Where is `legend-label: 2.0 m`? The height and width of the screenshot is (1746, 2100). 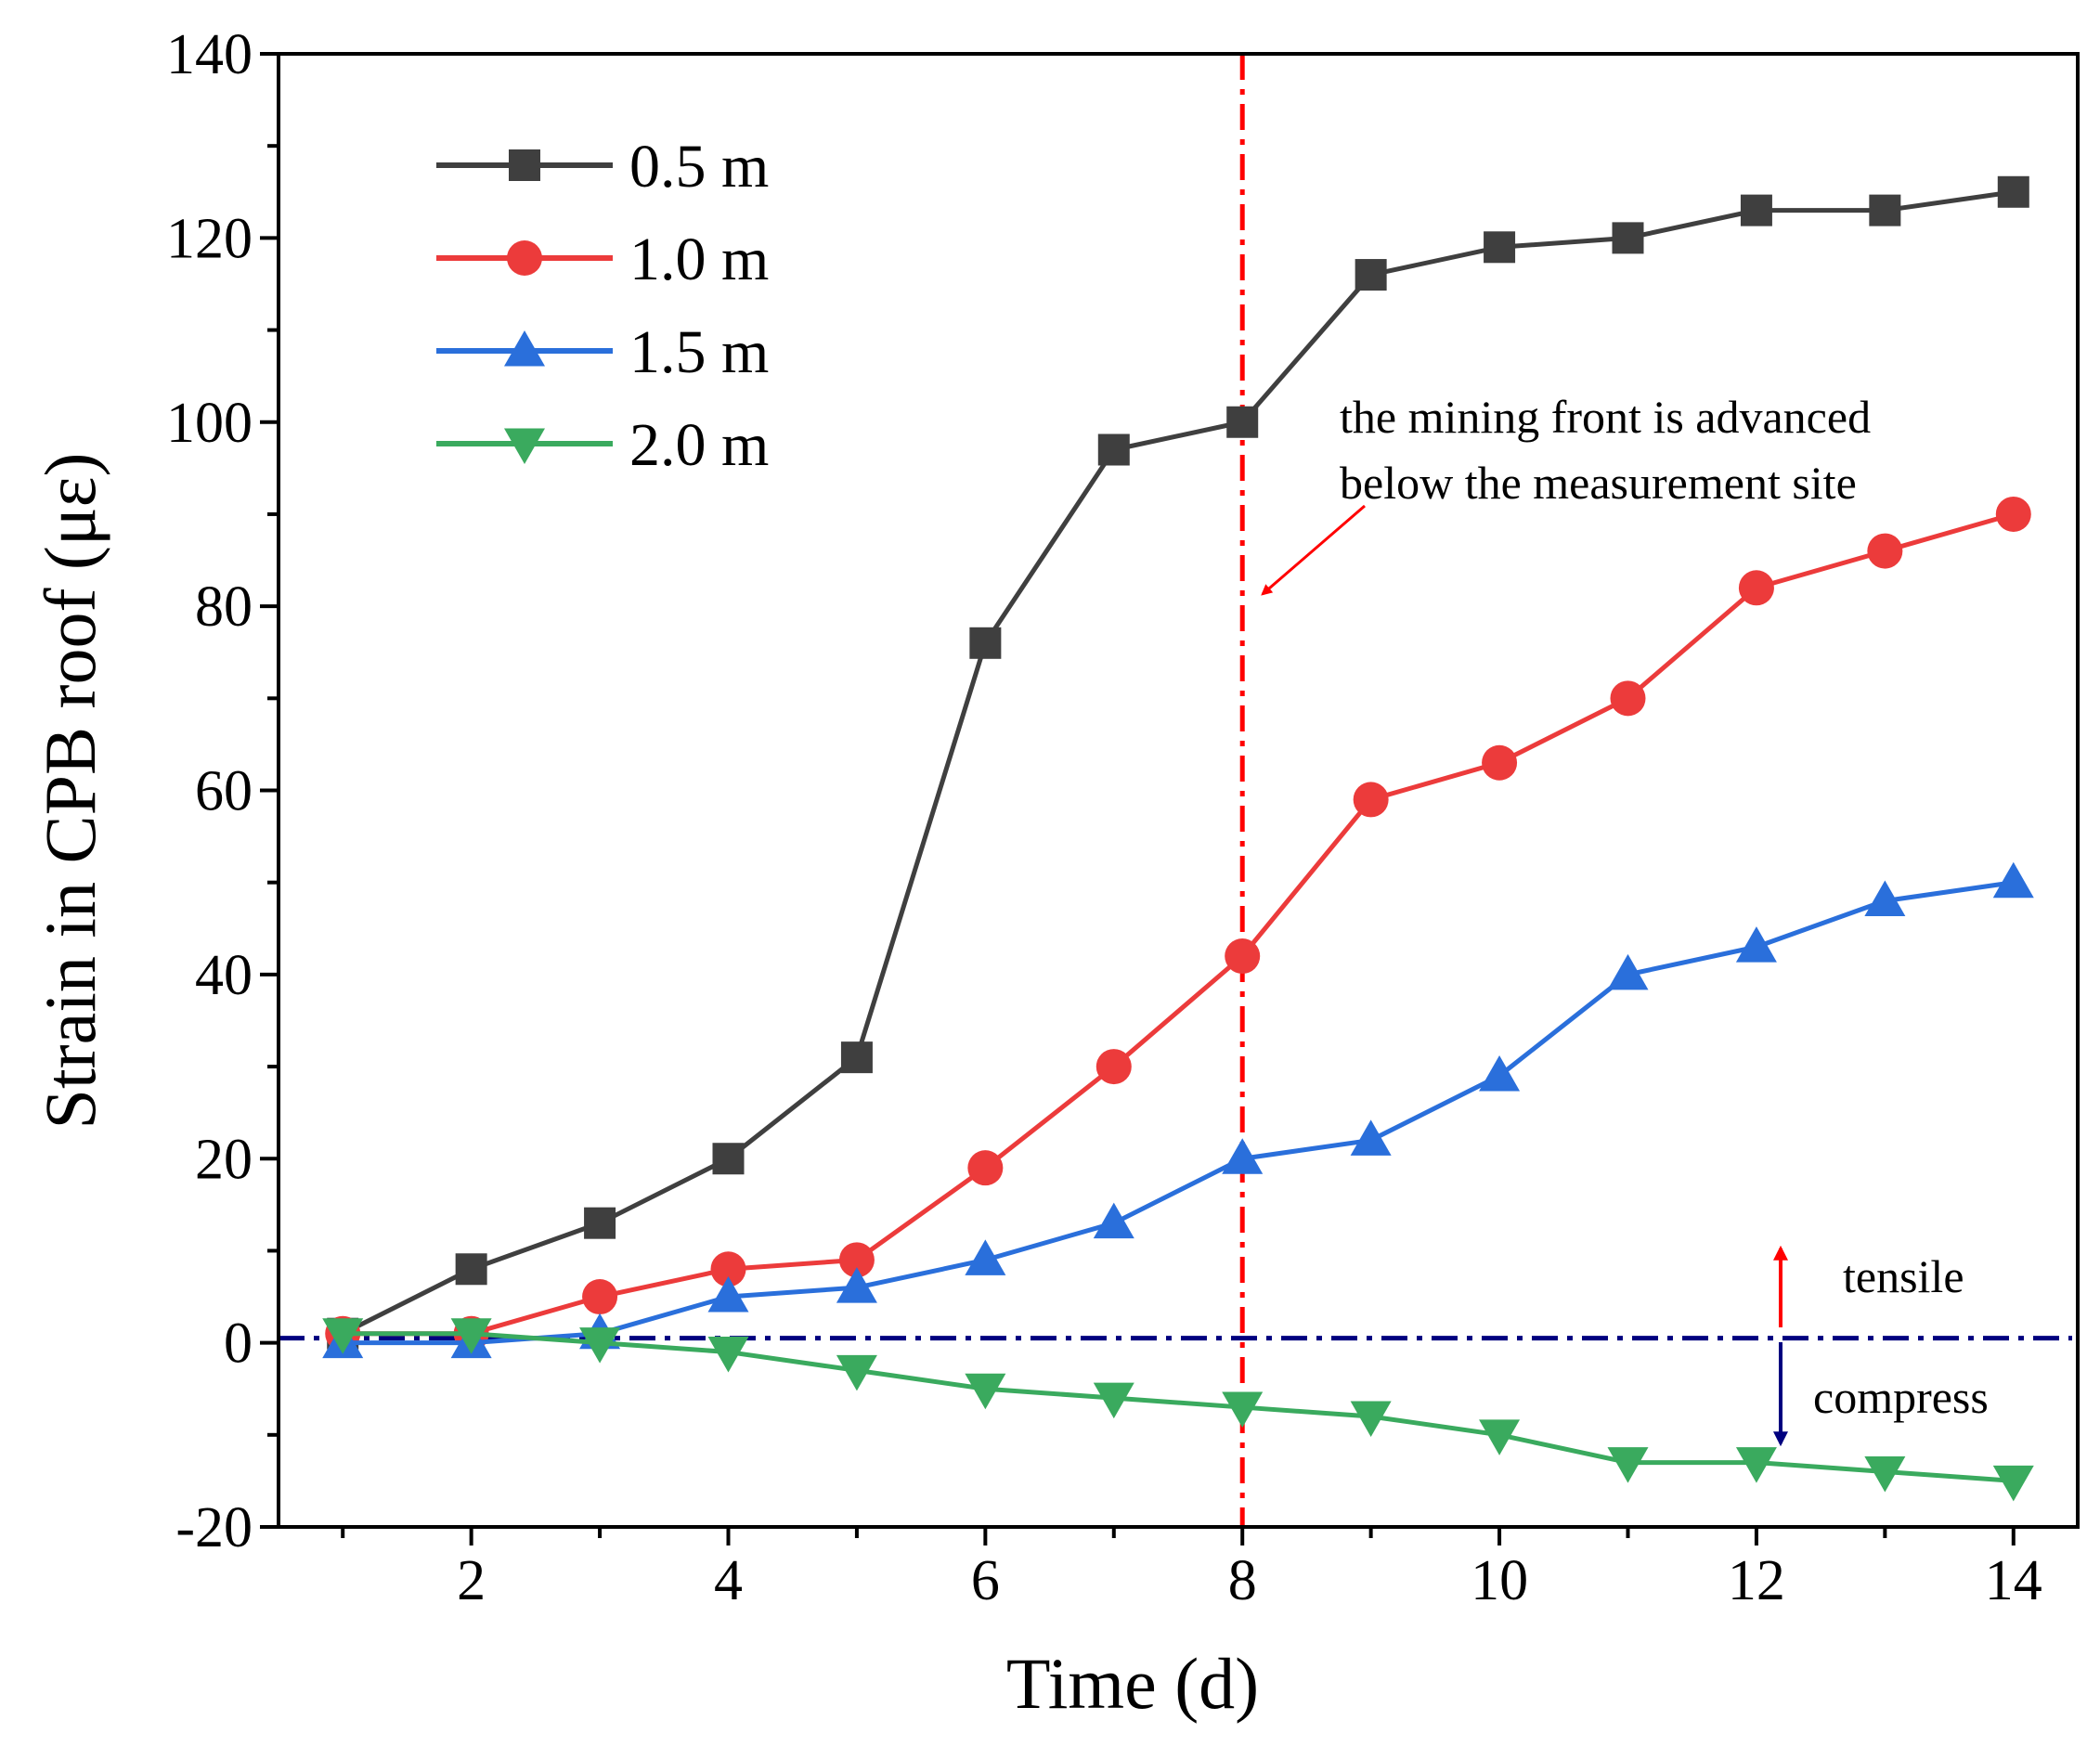
legend-label: 2.0 m is located at coordinates (699, 445).